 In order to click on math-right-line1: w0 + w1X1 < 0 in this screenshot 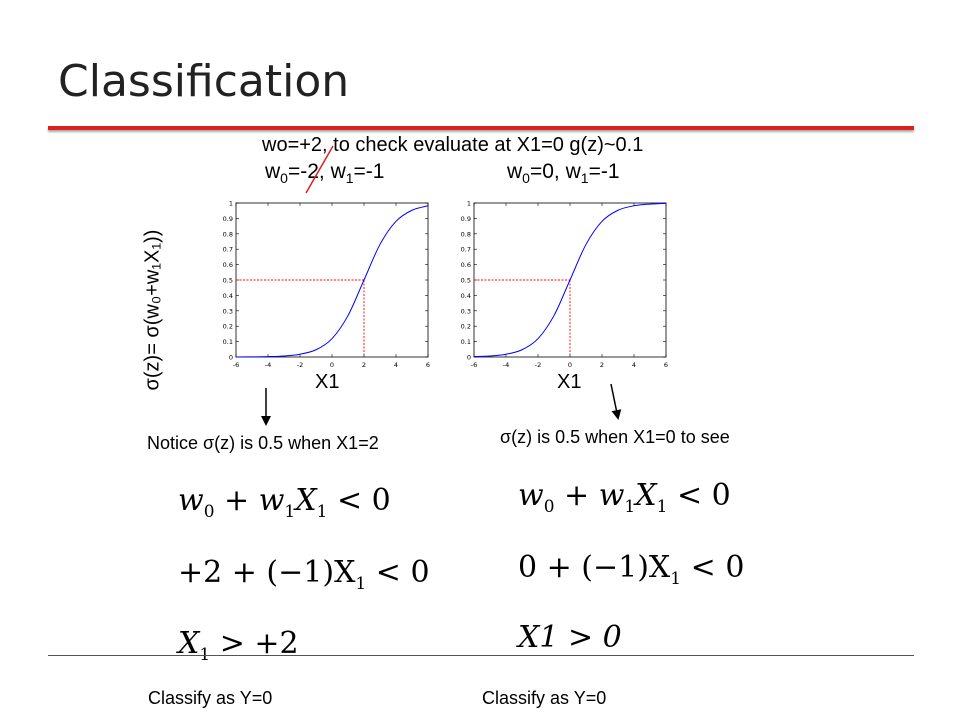, I will do `click(624, 497)`.